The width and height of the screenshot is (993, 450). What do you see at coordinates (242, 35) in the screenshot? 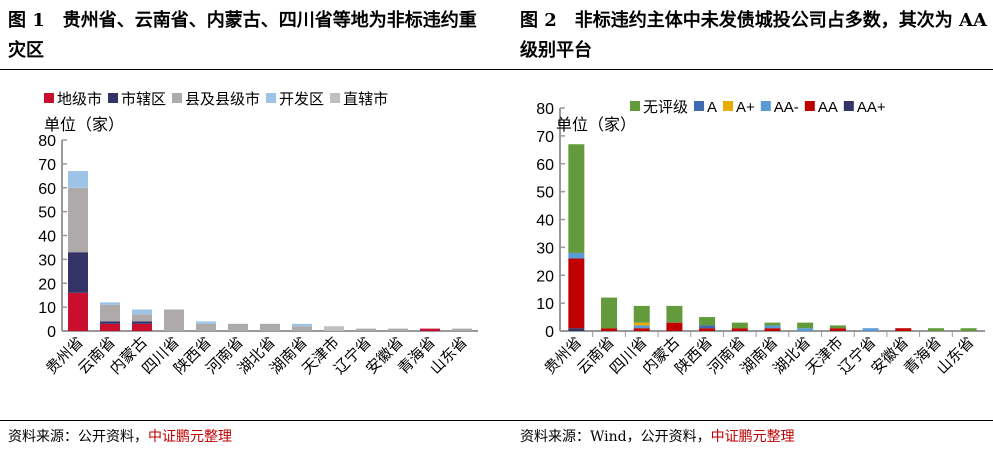
I see `figure-1-title: 图 1 贵州省、云南省、内蒙古、四川省等地为非标违约重灾区` at bounding box center [242, 35].